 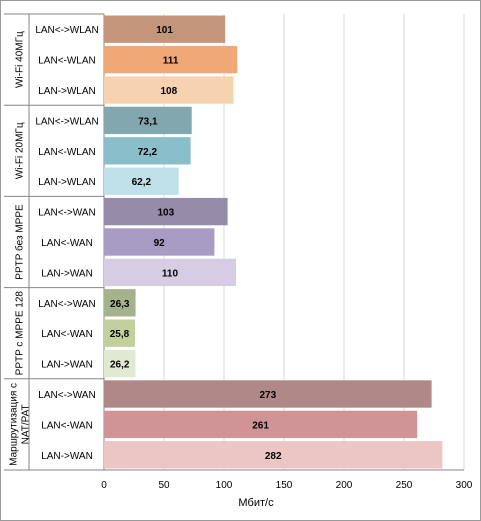 I want to click on data-label: 110, so click(x=170, y=273).